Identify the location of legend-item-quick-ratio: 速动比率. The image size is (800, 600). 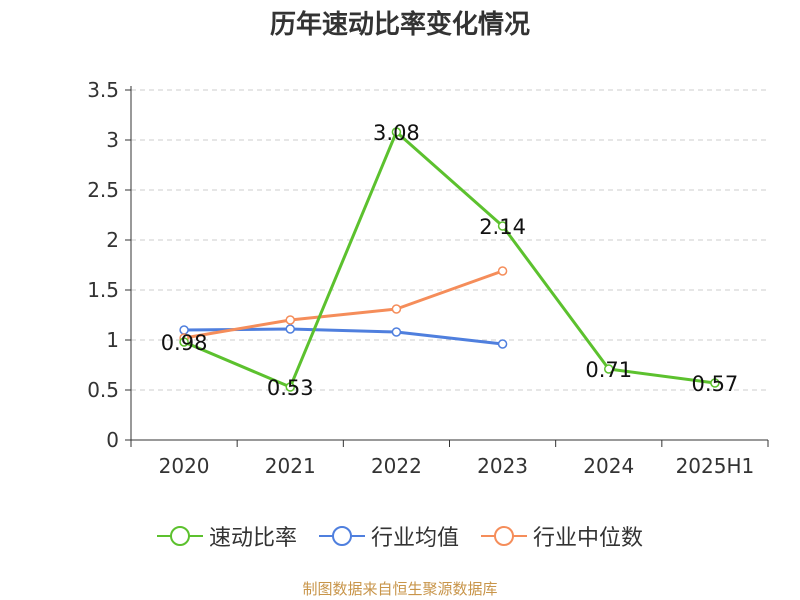
(226, 536).